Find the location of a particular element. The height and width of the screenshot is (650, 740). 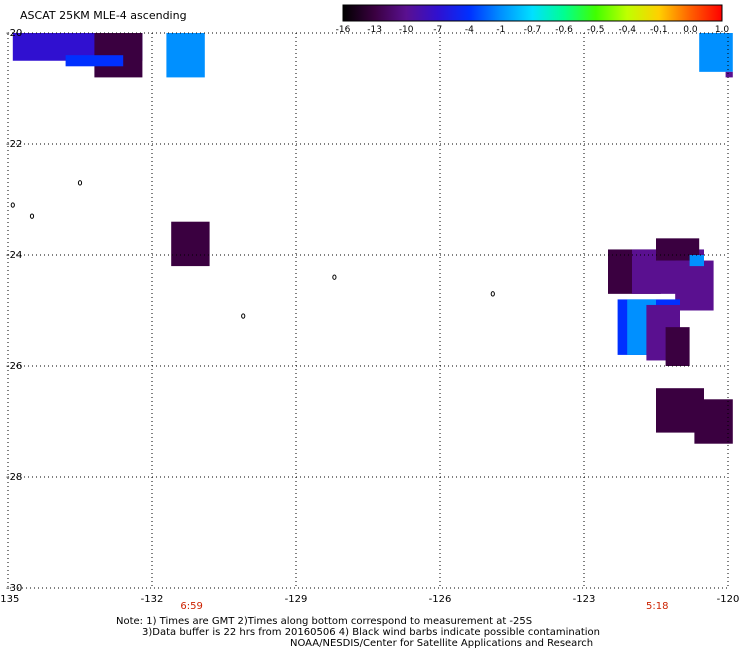

lat-tick-label: -28 is located at coordinates (14, 477).